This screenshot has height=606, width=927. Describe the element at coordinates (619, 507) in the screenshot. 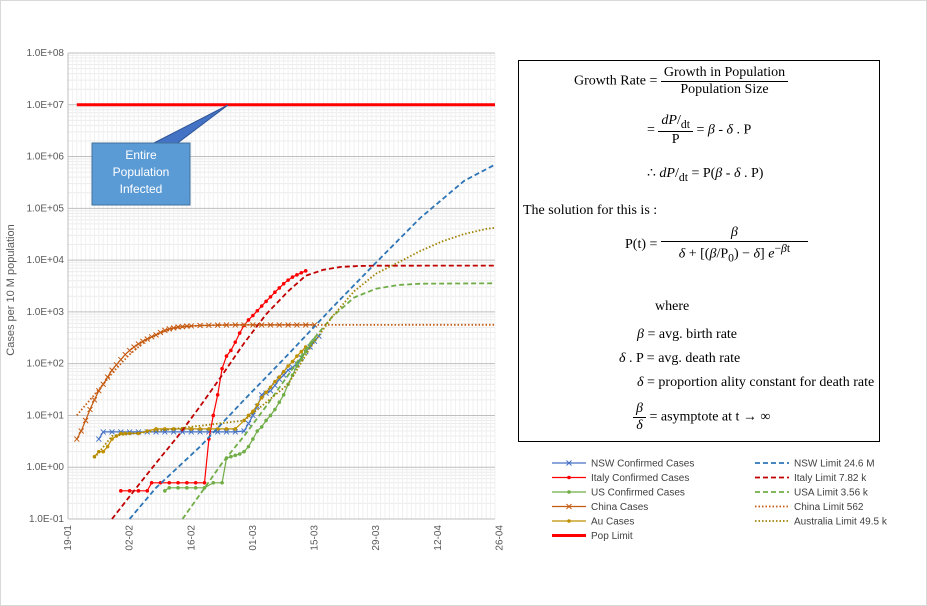

I see `legend-label: China Cases` at that location.